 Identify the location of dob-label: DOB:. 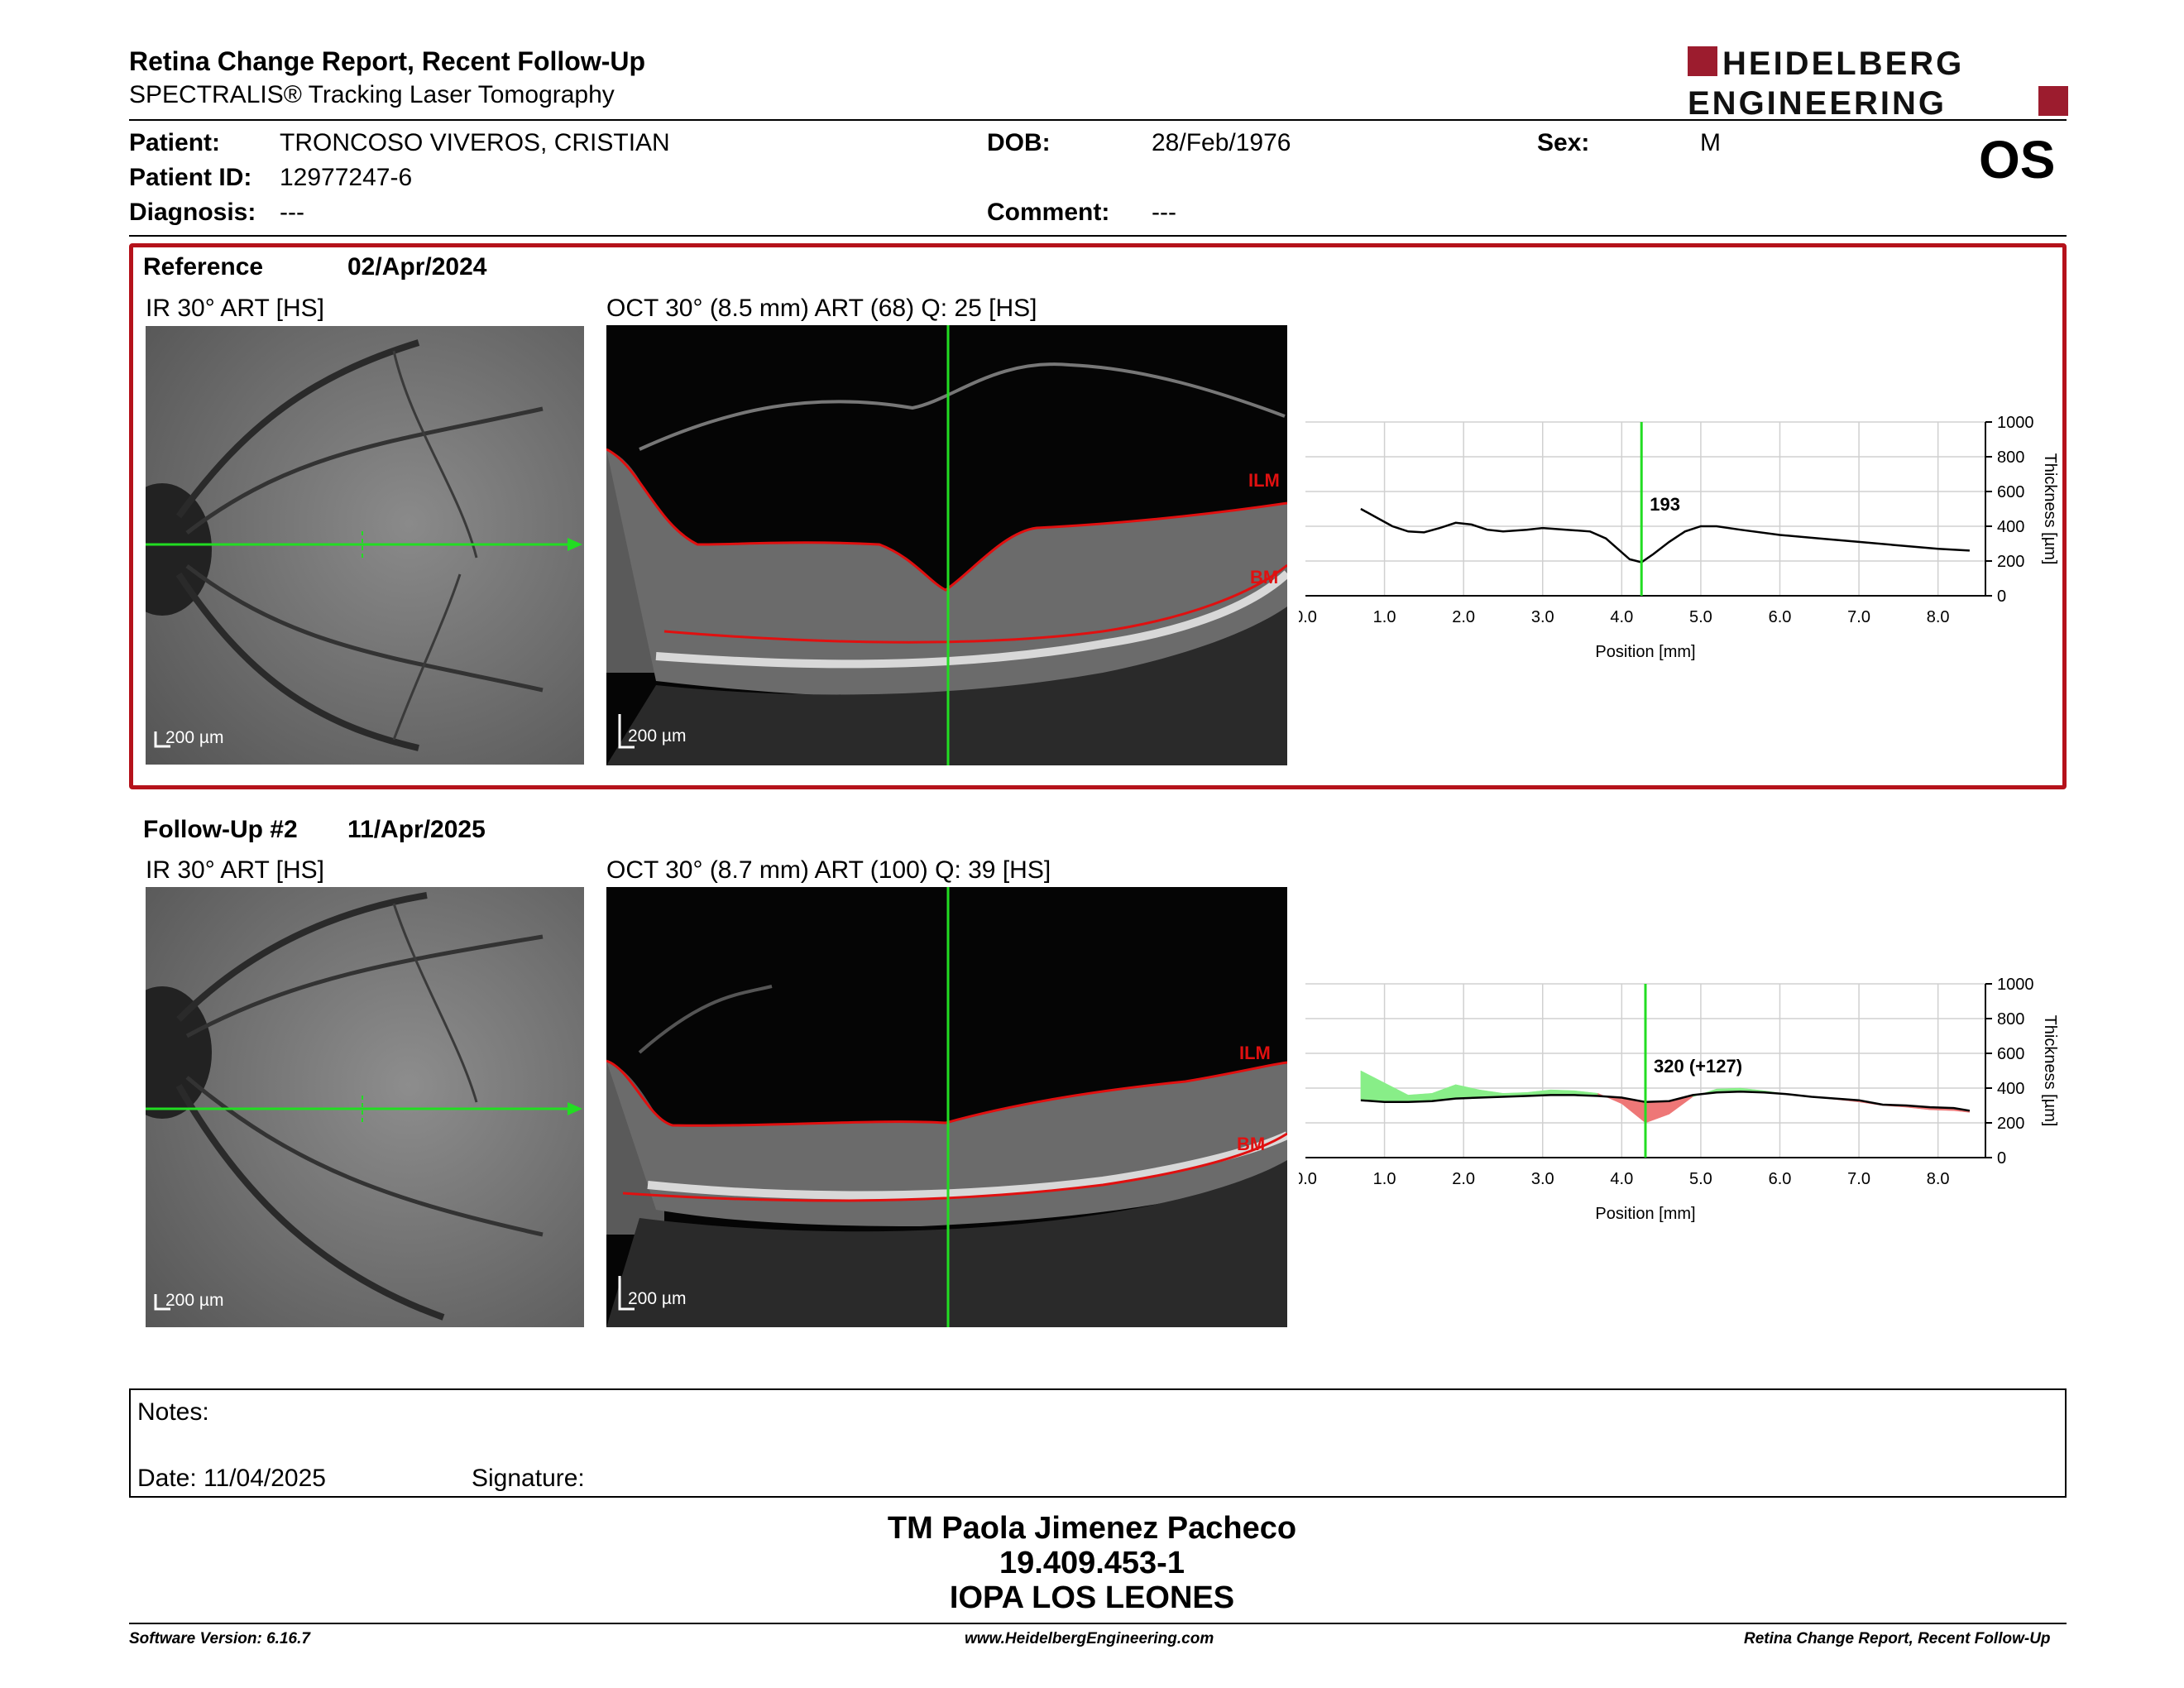
(1019, 142).